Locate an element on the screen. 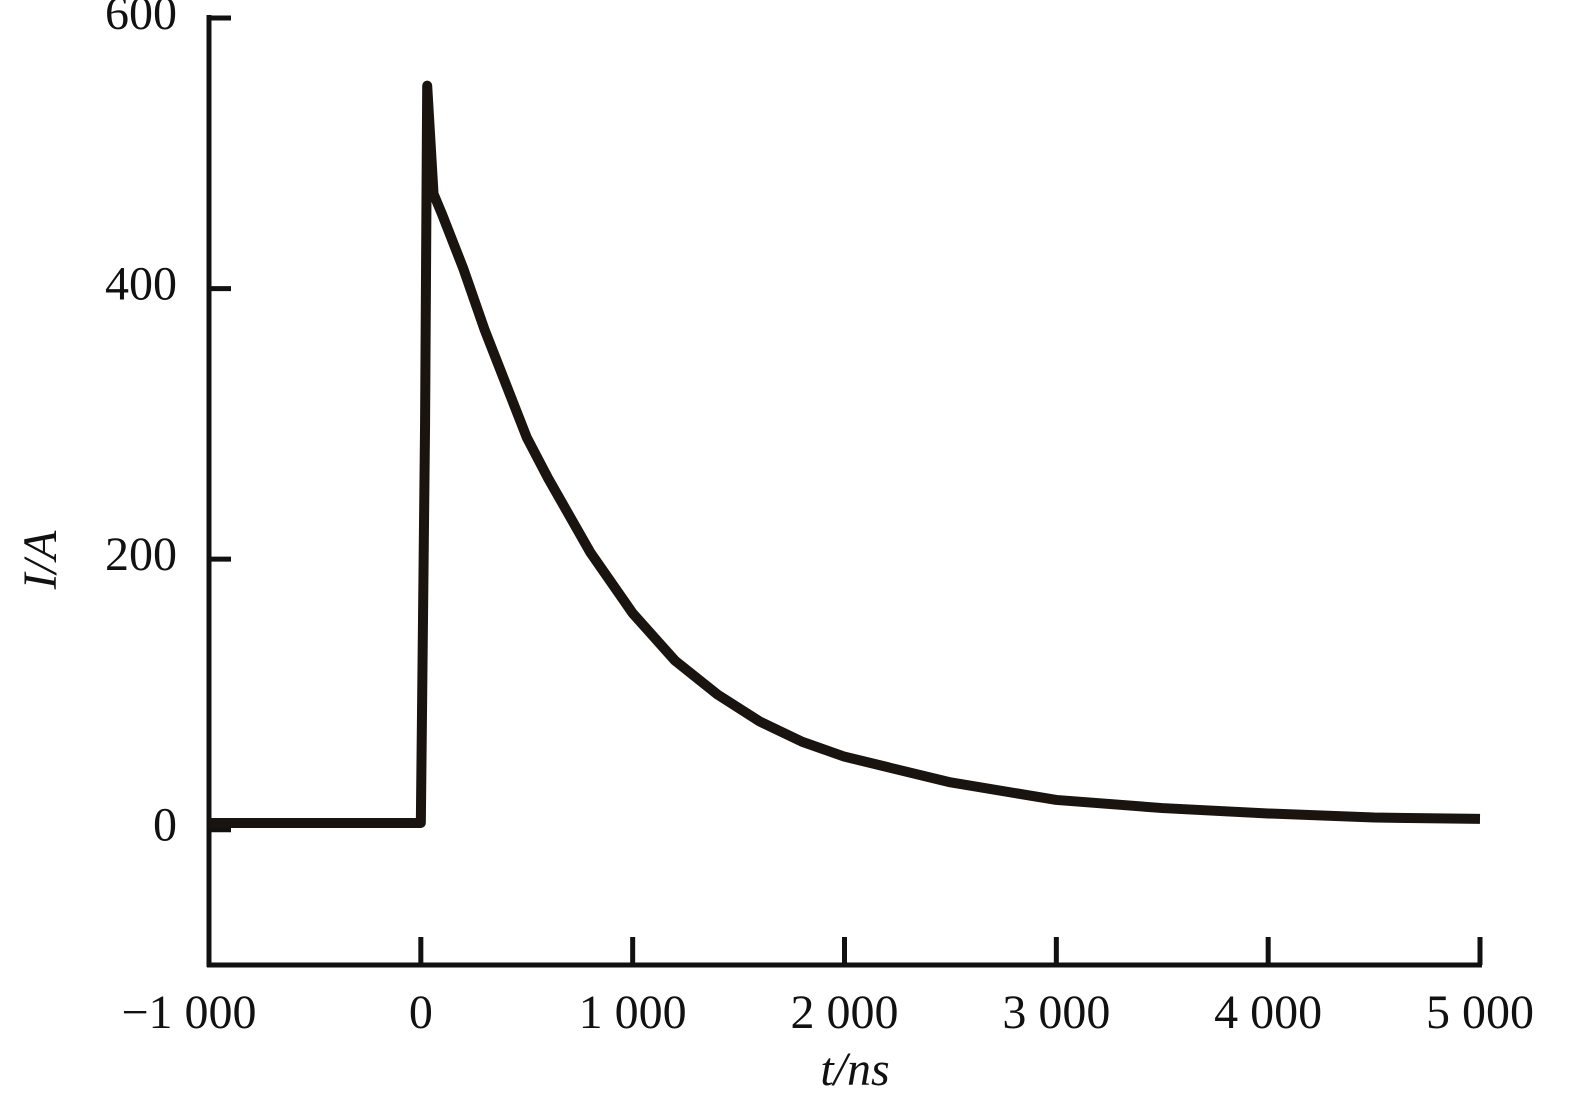 Image resolution: width=1583 pixels, height=1102 pixels. x-tick-label: −1 000 is located at coordinates (188, 1012).